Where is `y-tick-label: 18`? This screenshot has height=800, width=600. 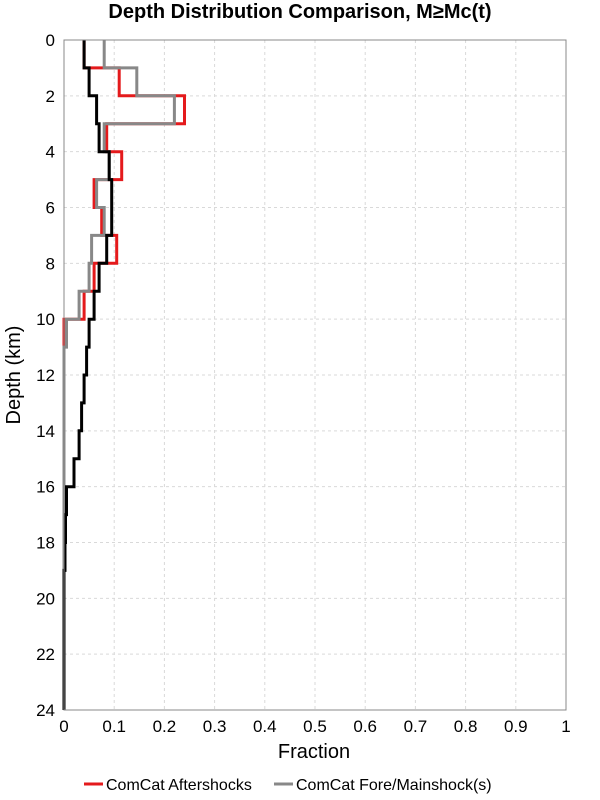
y-tick-label: 18 is located at coordinates (45, 543).